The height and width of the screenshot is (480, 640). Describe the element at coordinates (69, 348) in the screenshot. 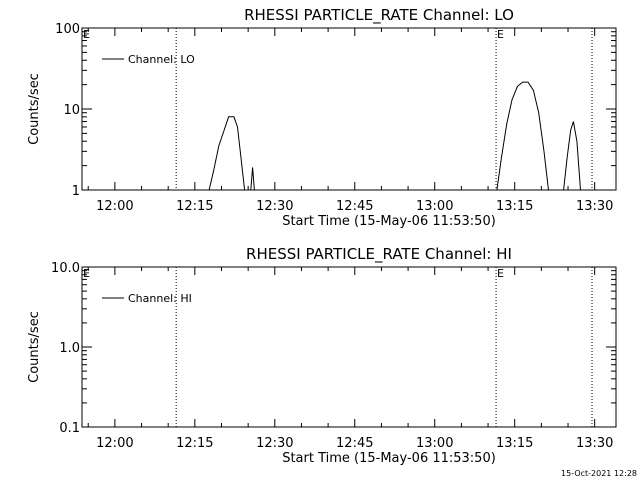

I see `y-tick-label-hi: 1.0` at that location.